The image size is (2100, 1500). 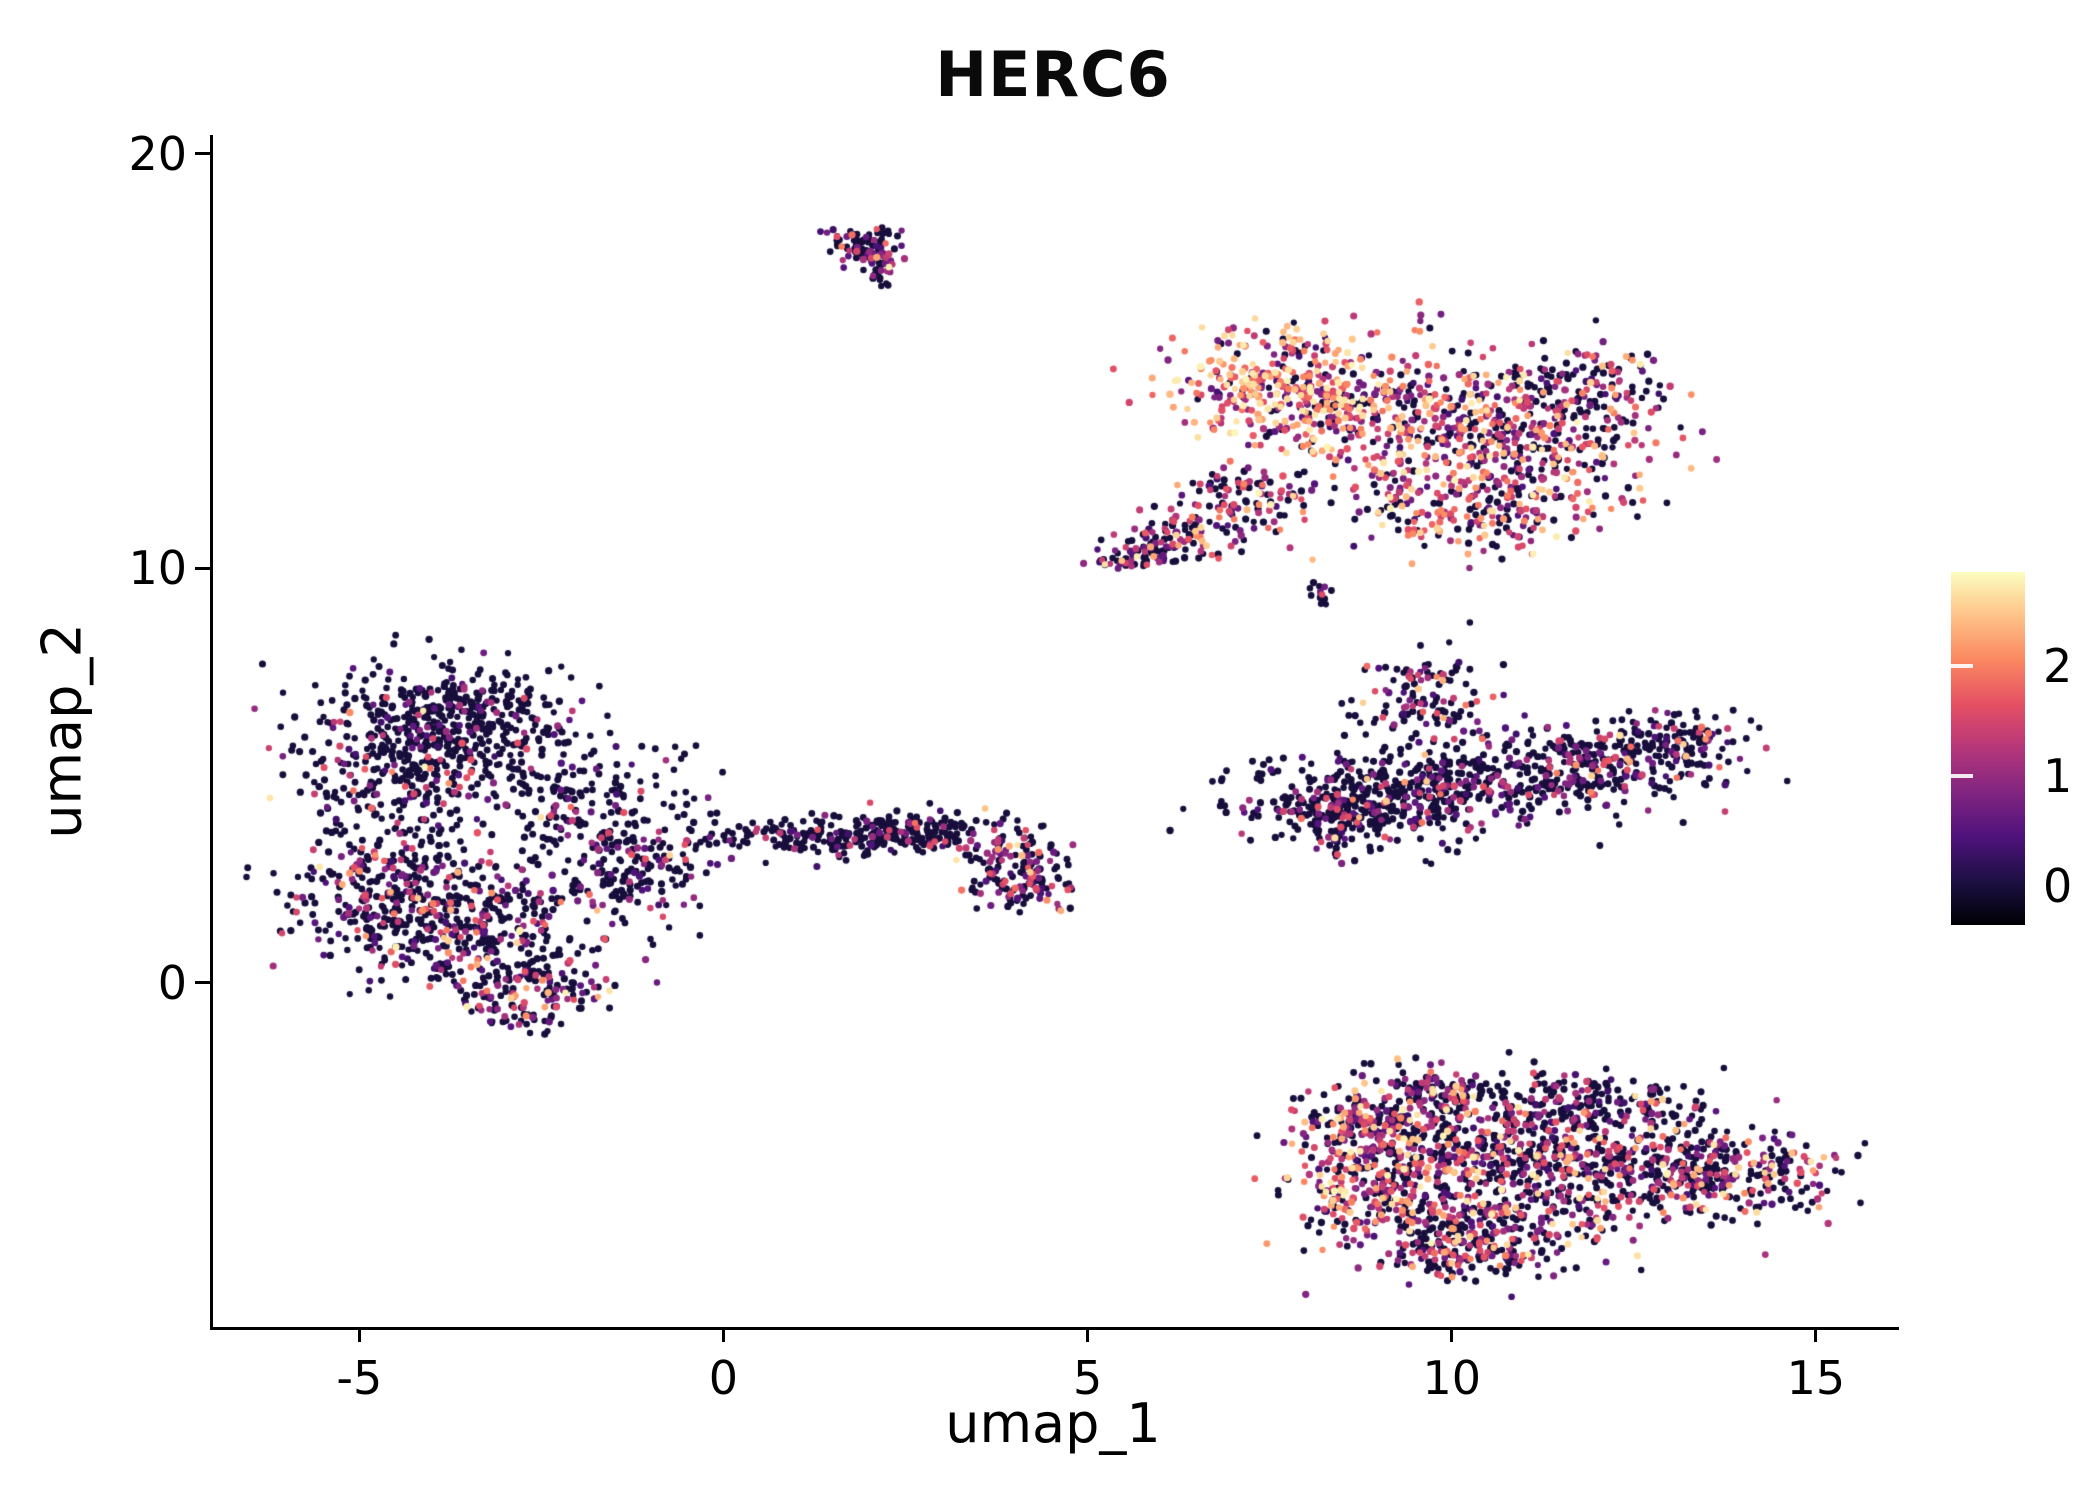 I want to click on x-tick-label: -5, so click(x=359, y=1378).